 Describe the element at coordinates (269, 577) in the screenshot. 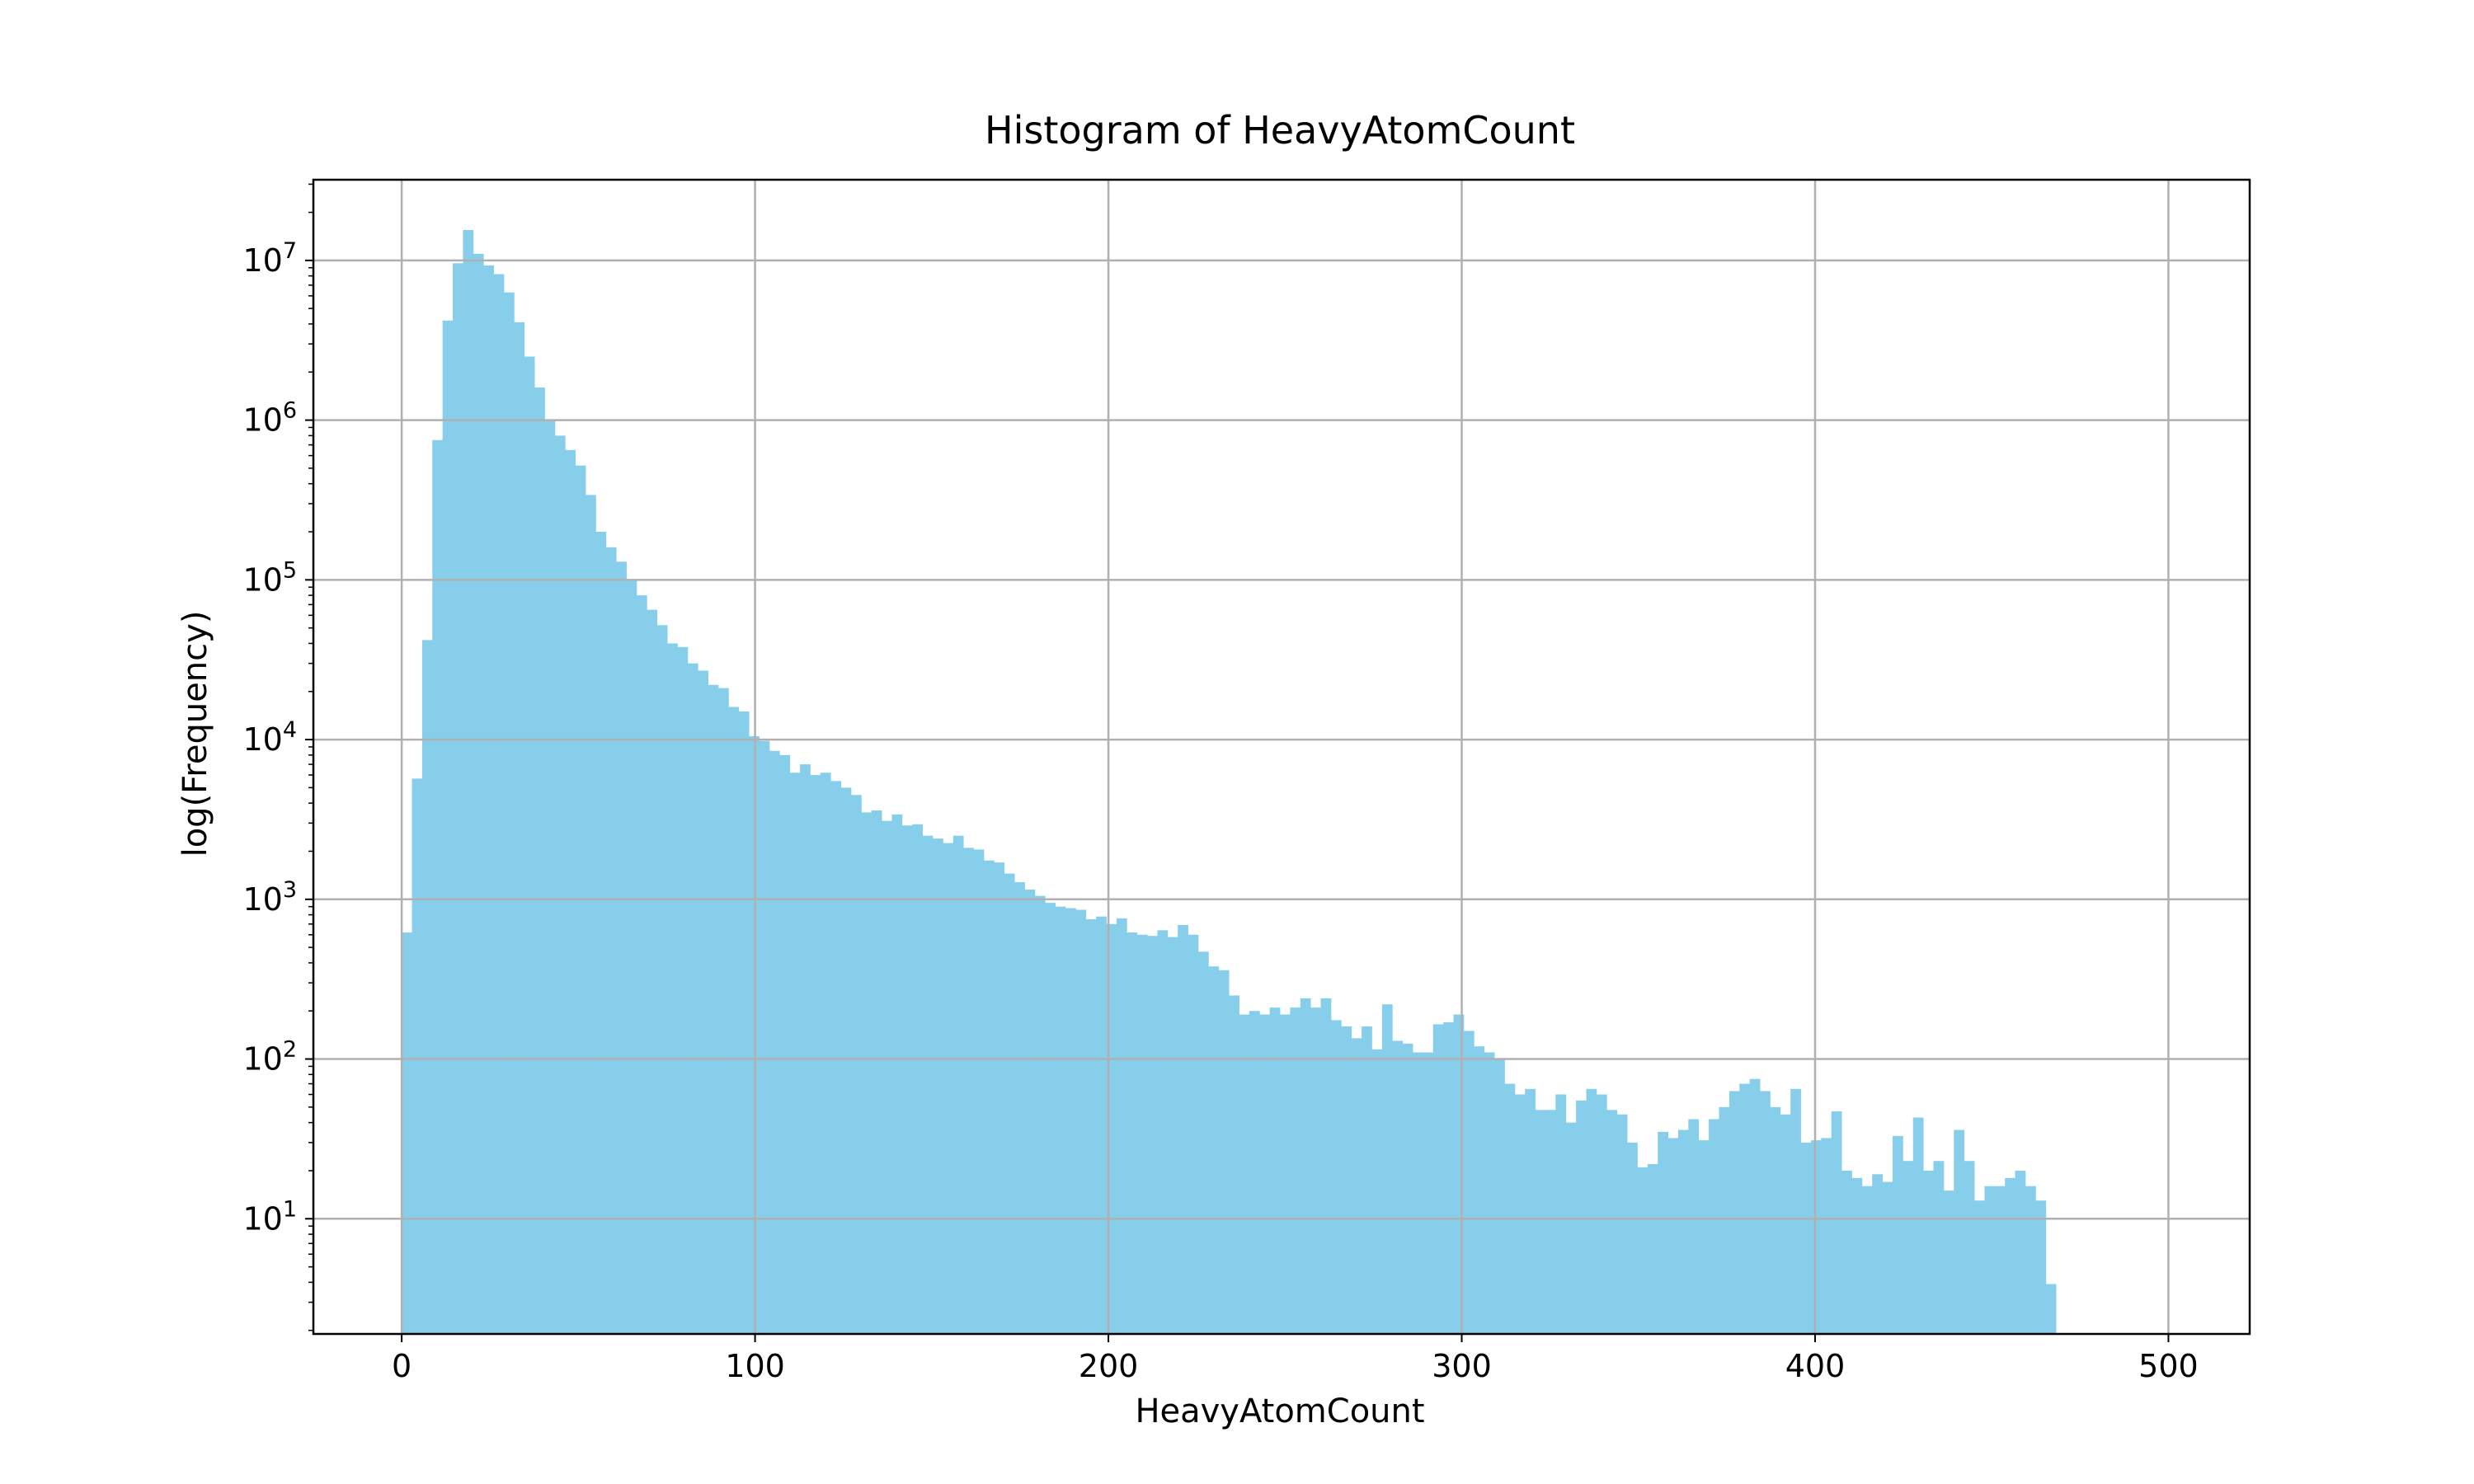

I see `y-tick-label: 10⁵` at that location.